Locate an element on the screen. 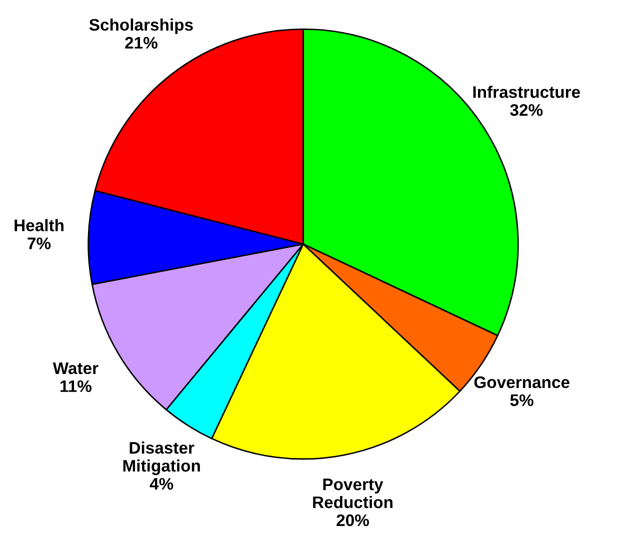 Image resolution: width=637 pixels, height=551 pixels. slice-label: Infrastructure is located at coordinates (526, 92).